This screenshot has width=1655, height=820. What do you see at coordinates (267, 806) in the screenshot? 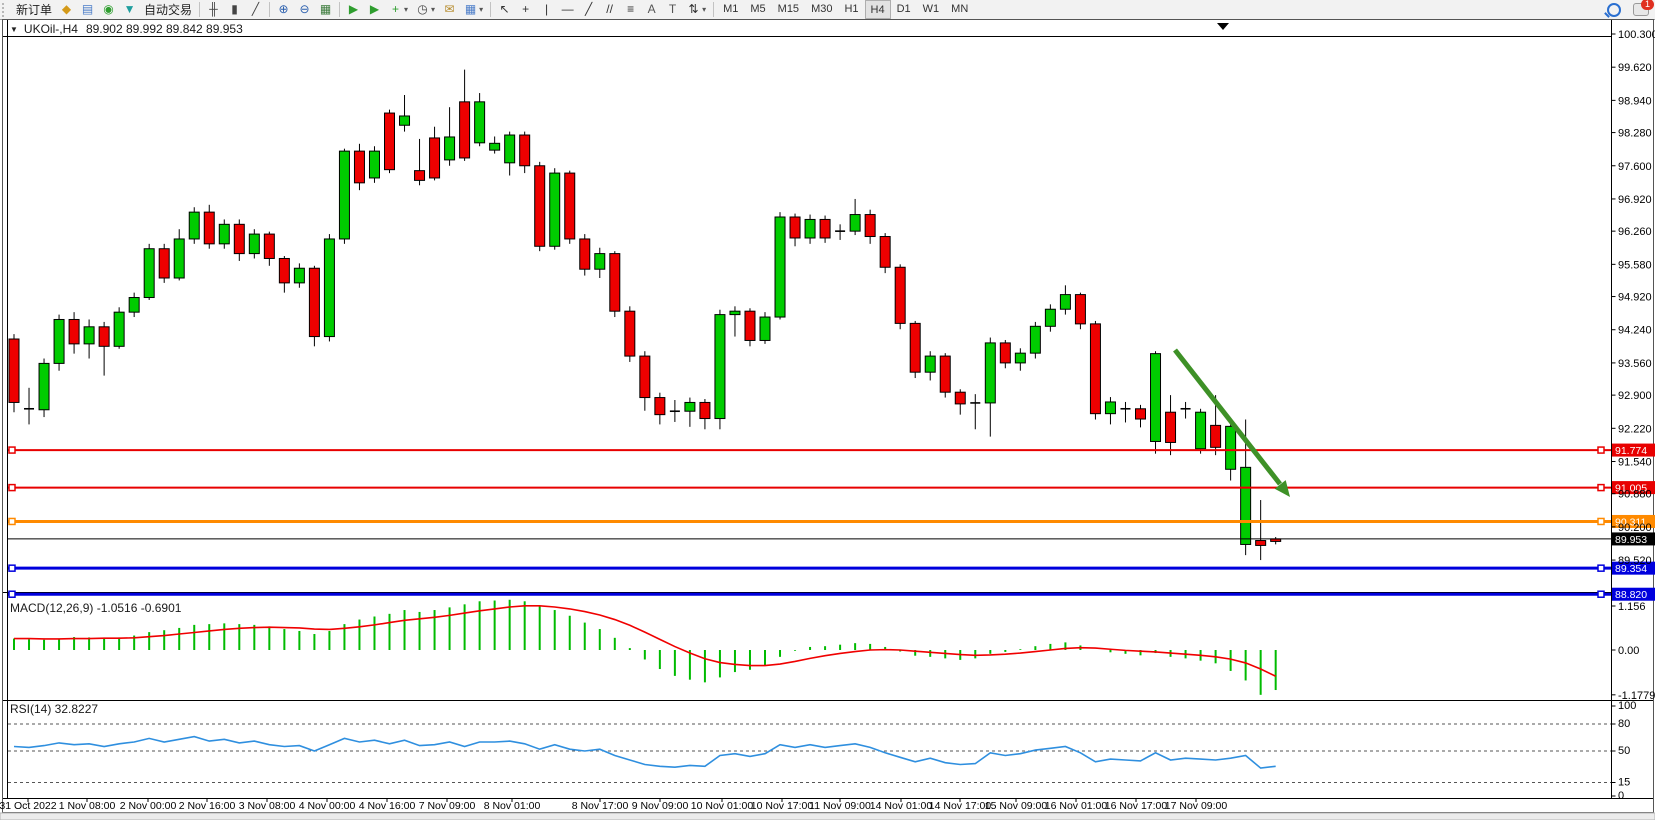
I see `date-tick-label: 3 Nov 08:00` at bounding box center [267, 806].